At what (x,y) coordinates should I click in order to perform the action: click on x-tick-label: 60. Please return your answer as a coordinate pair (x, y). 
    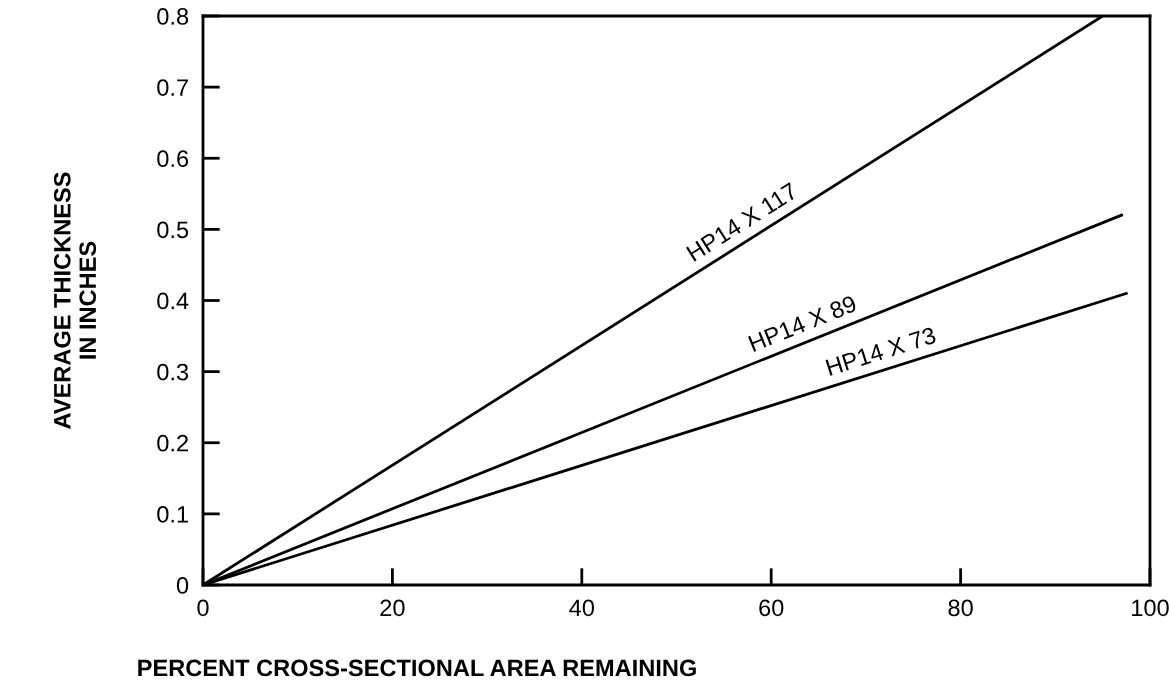
    Looking at the image, I should click on (771, 608).